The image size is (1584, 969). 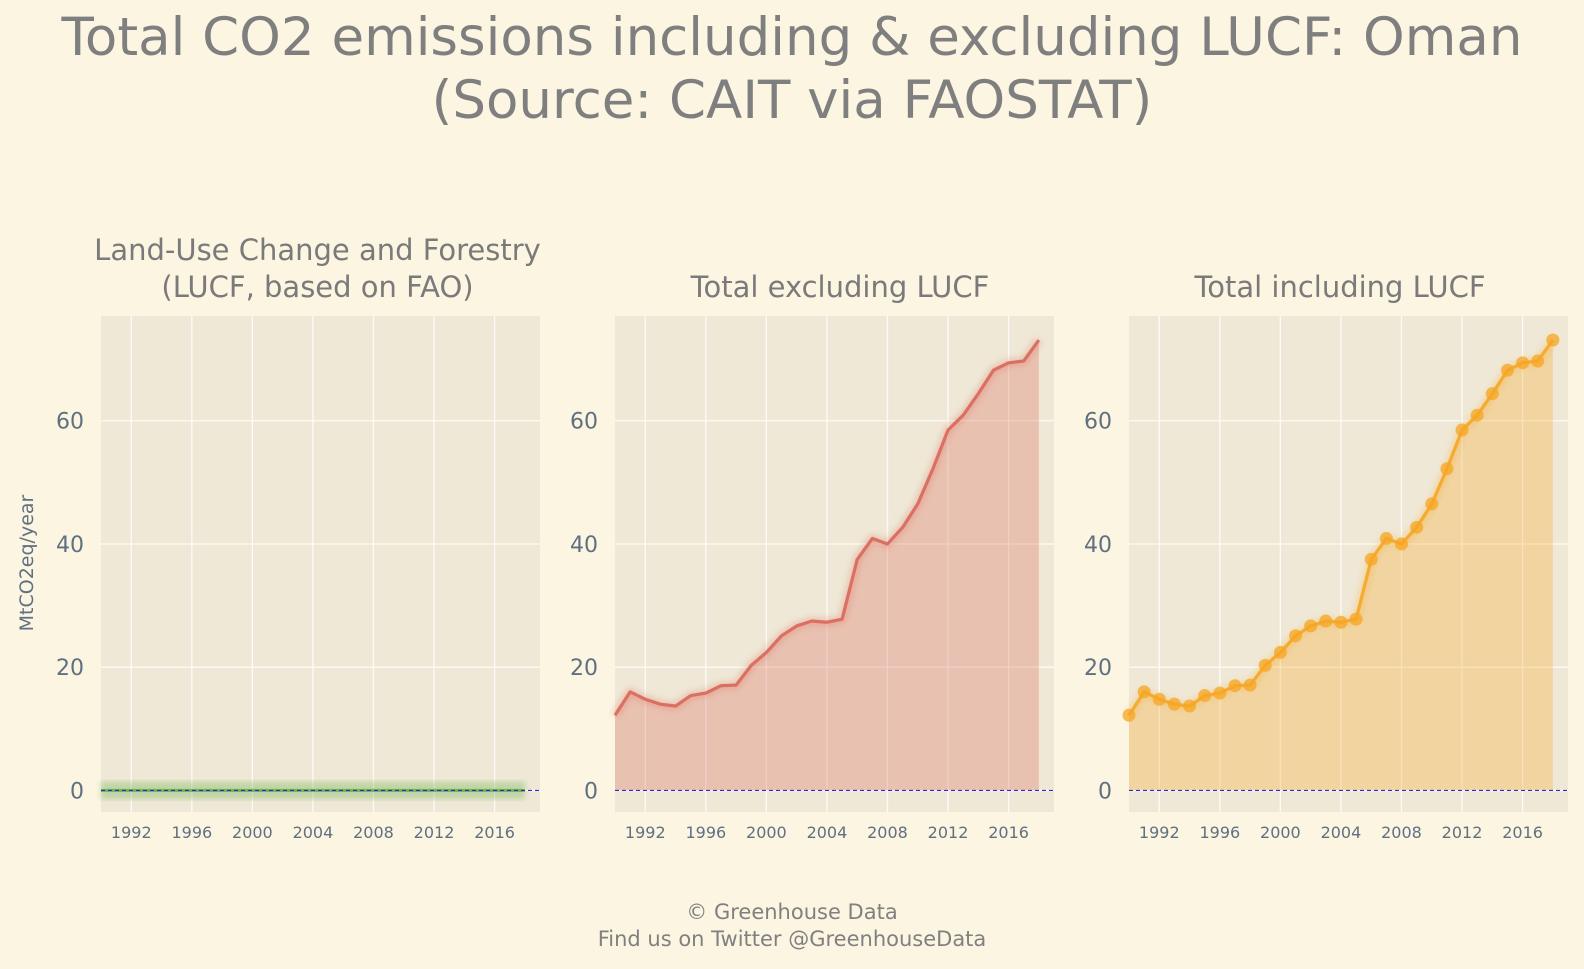 What do you see at coordinates (1522, 832) in the screenshot?
I see `x-tick-label-including: 2016` at bounding box center [1522, 832].